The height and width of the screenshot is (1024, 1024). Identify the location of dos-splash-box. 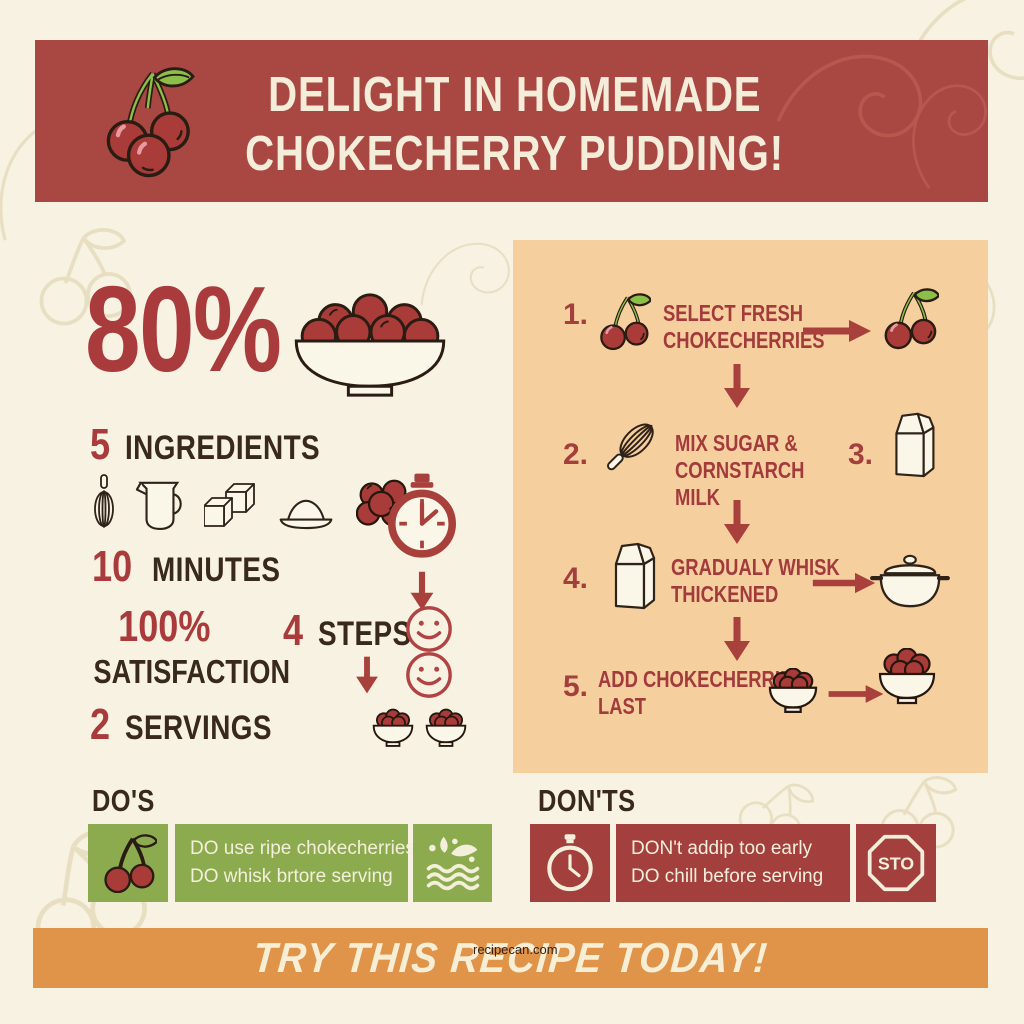
(452, 863).